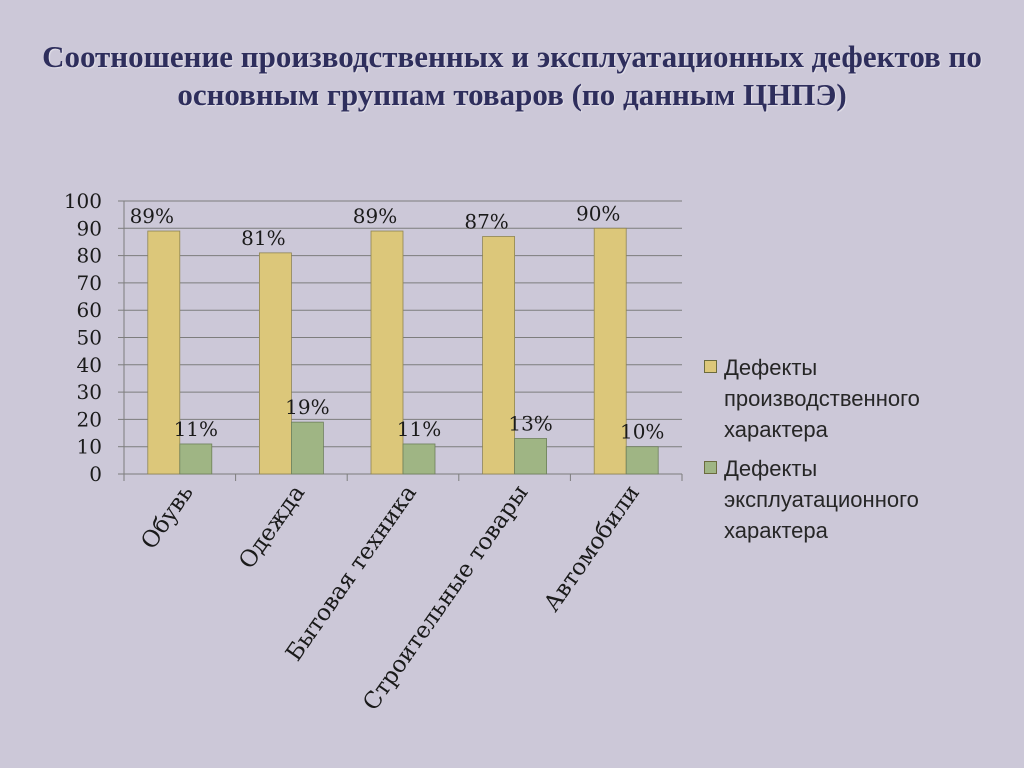 The width and height of the screenshot is (1024, 768). What do you see at coordinates (307, 407) in the screenshot?
I see `data-label-operation: 19%` at bounding box center [307, 407].